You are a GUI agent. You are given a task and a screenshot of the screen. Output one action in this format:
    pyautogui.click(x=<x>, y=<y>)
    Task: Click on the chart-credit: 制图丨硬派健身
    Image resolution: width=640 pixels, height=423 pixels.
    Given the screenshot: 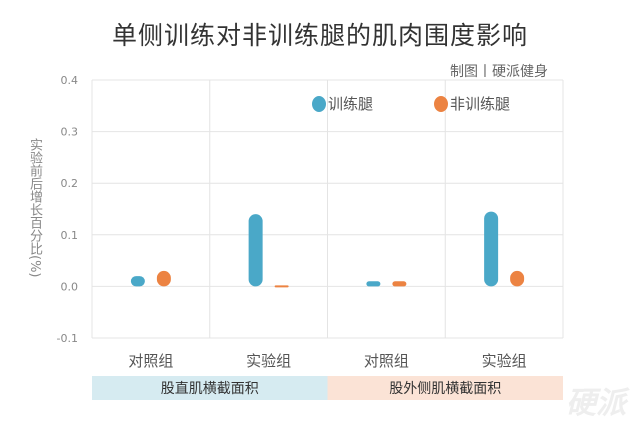 What is the action you would take?
    pyautogui.click(x=499, y=72)
    